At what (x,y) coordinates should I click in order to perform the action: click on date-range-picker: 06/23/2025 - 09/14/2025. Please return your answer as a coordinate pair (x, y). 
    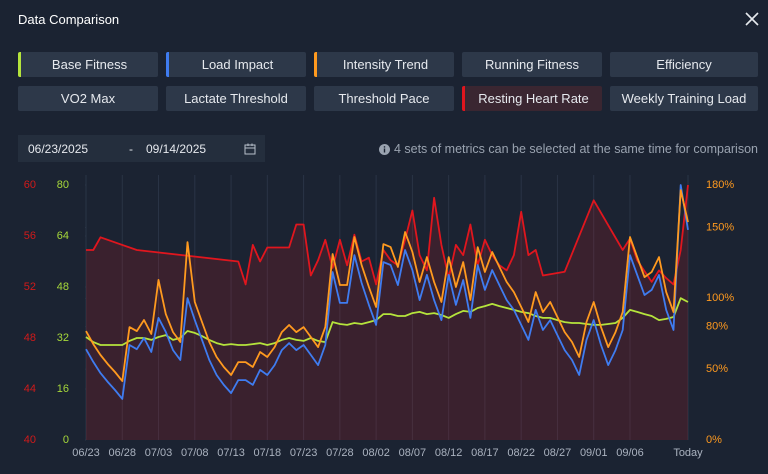
    Looking at the image, I should click on (141, 148).